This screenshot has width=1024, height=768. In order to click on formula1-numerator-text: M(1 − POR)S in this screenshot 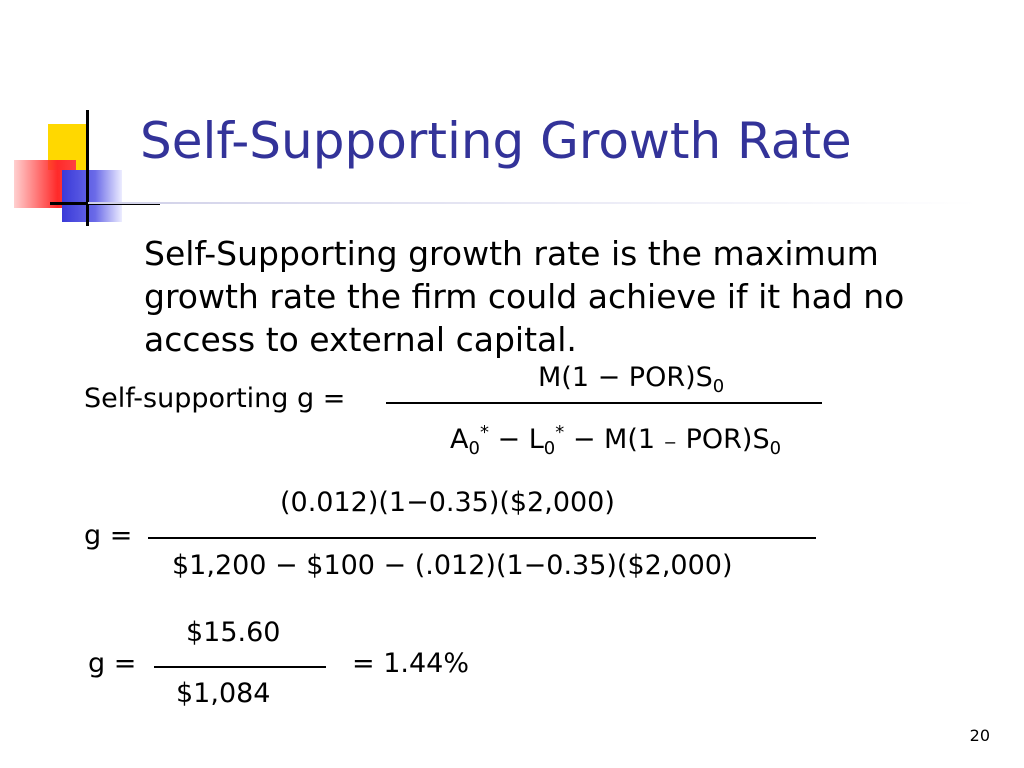, I will do `click(625, 377)`.